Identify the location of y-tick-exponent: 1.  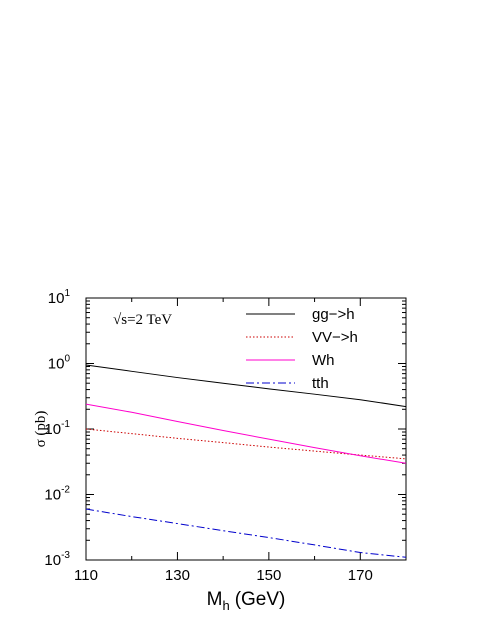
(67, 293).